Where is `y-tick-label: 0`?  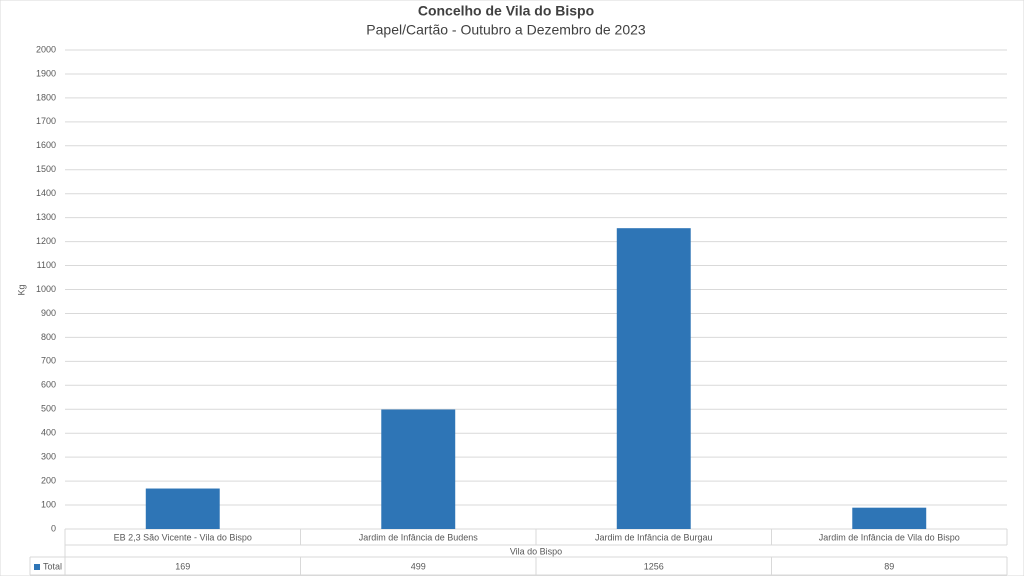 y-tick-label: 0 is located at coordinates (53, 528).